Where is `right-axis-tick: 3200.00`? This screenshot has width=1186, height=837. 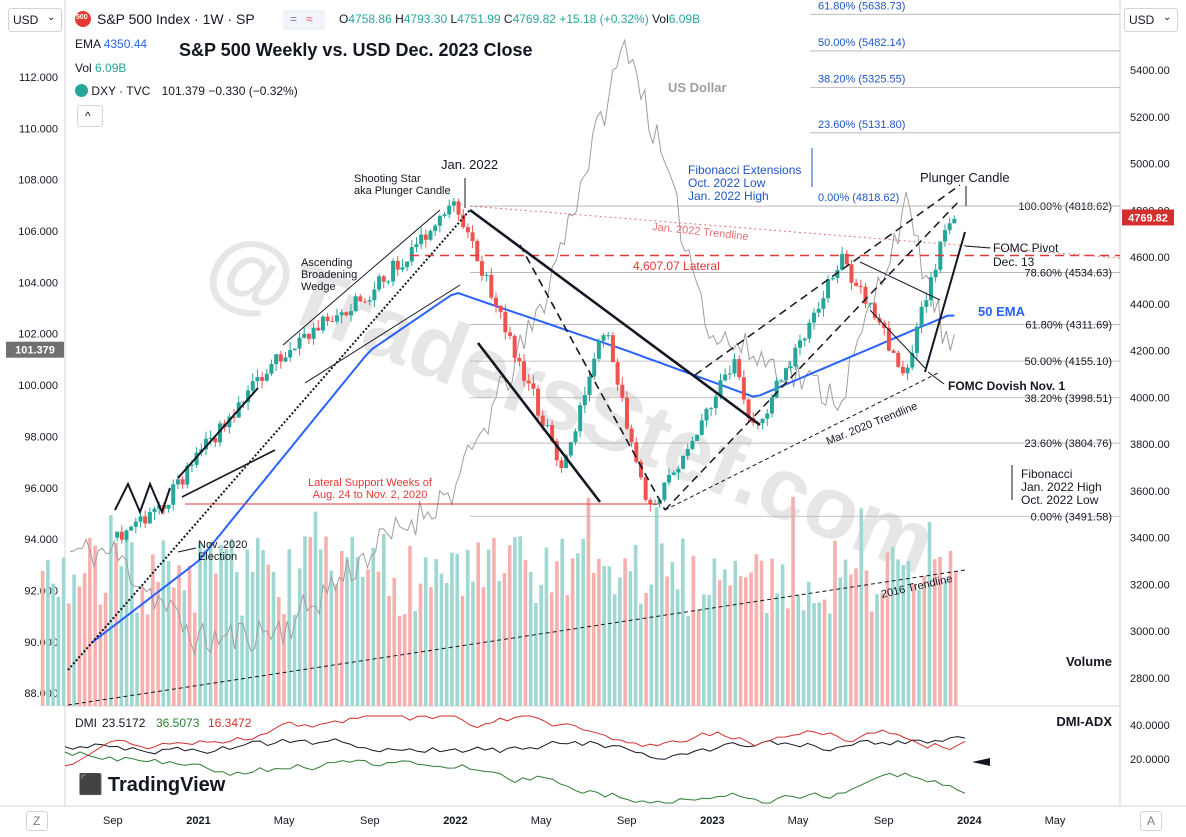 right-axis-tick: 3200.00 is located at coordinates (1150, 585).